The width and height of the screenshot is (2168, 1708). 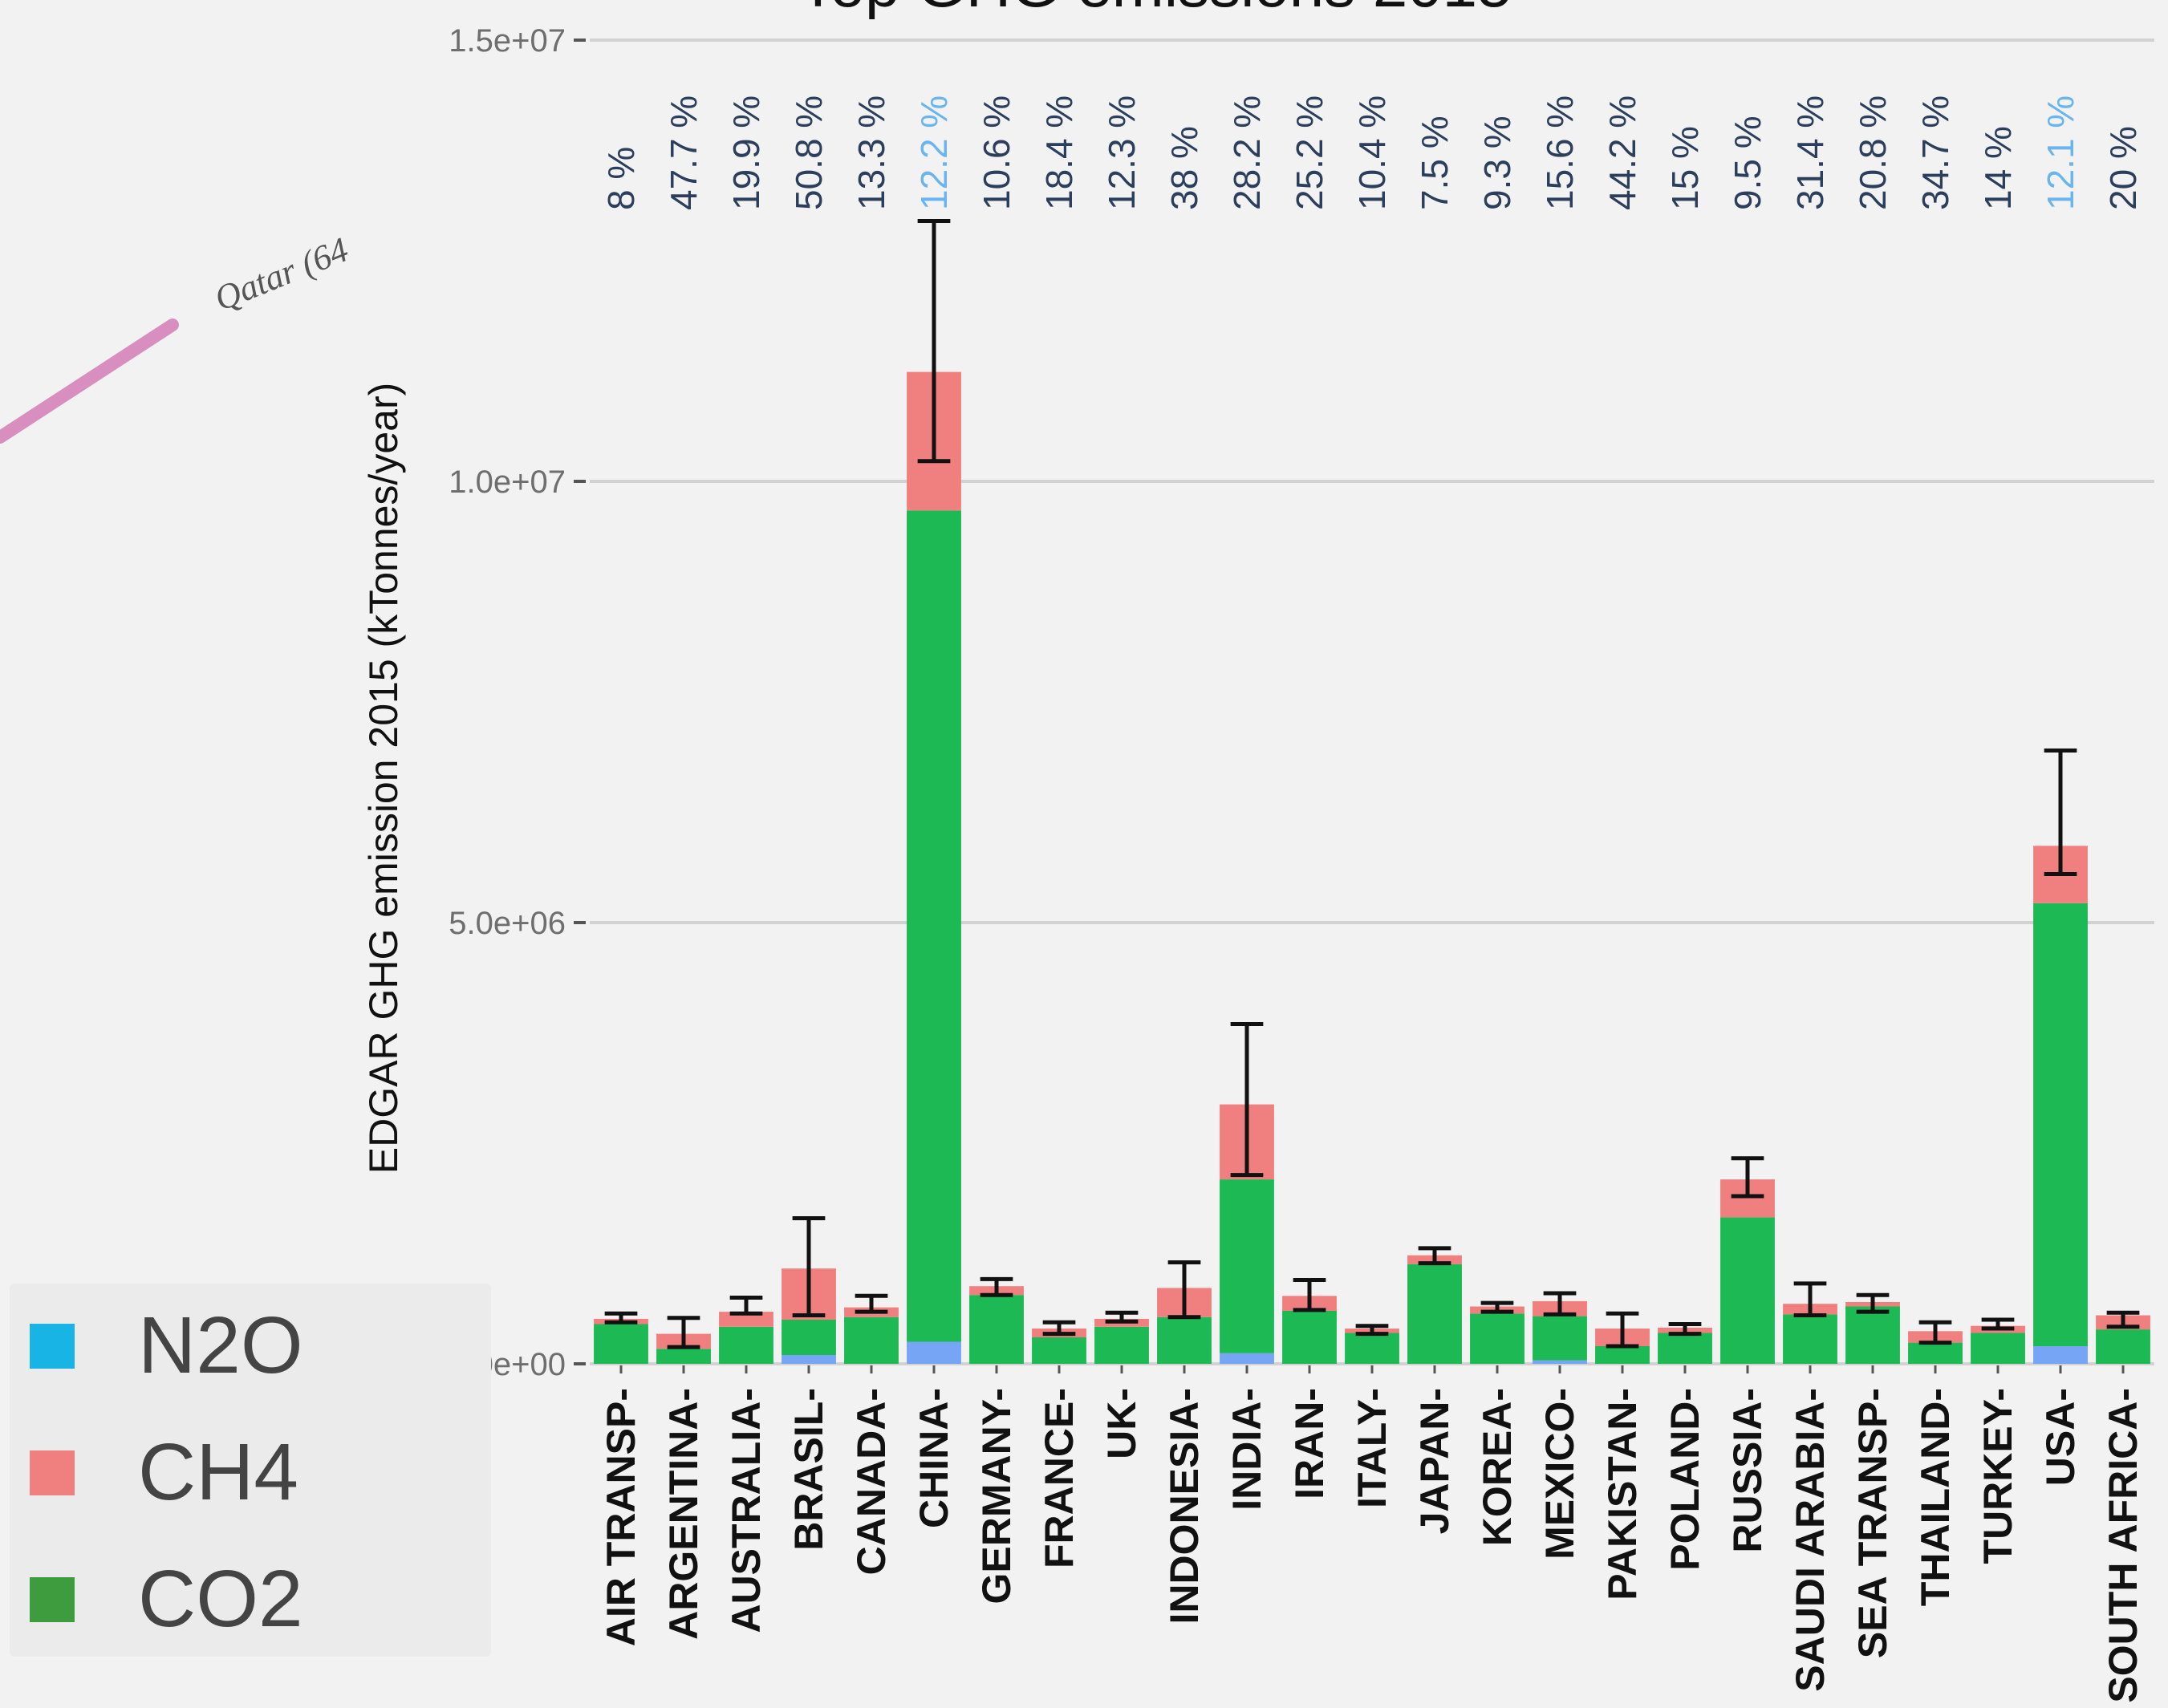 What do you see at coordinates (1184, 1506) in the screenshot?
I see `x-tick-label: INDONESIA-` at bounding box center [1184, 1506].